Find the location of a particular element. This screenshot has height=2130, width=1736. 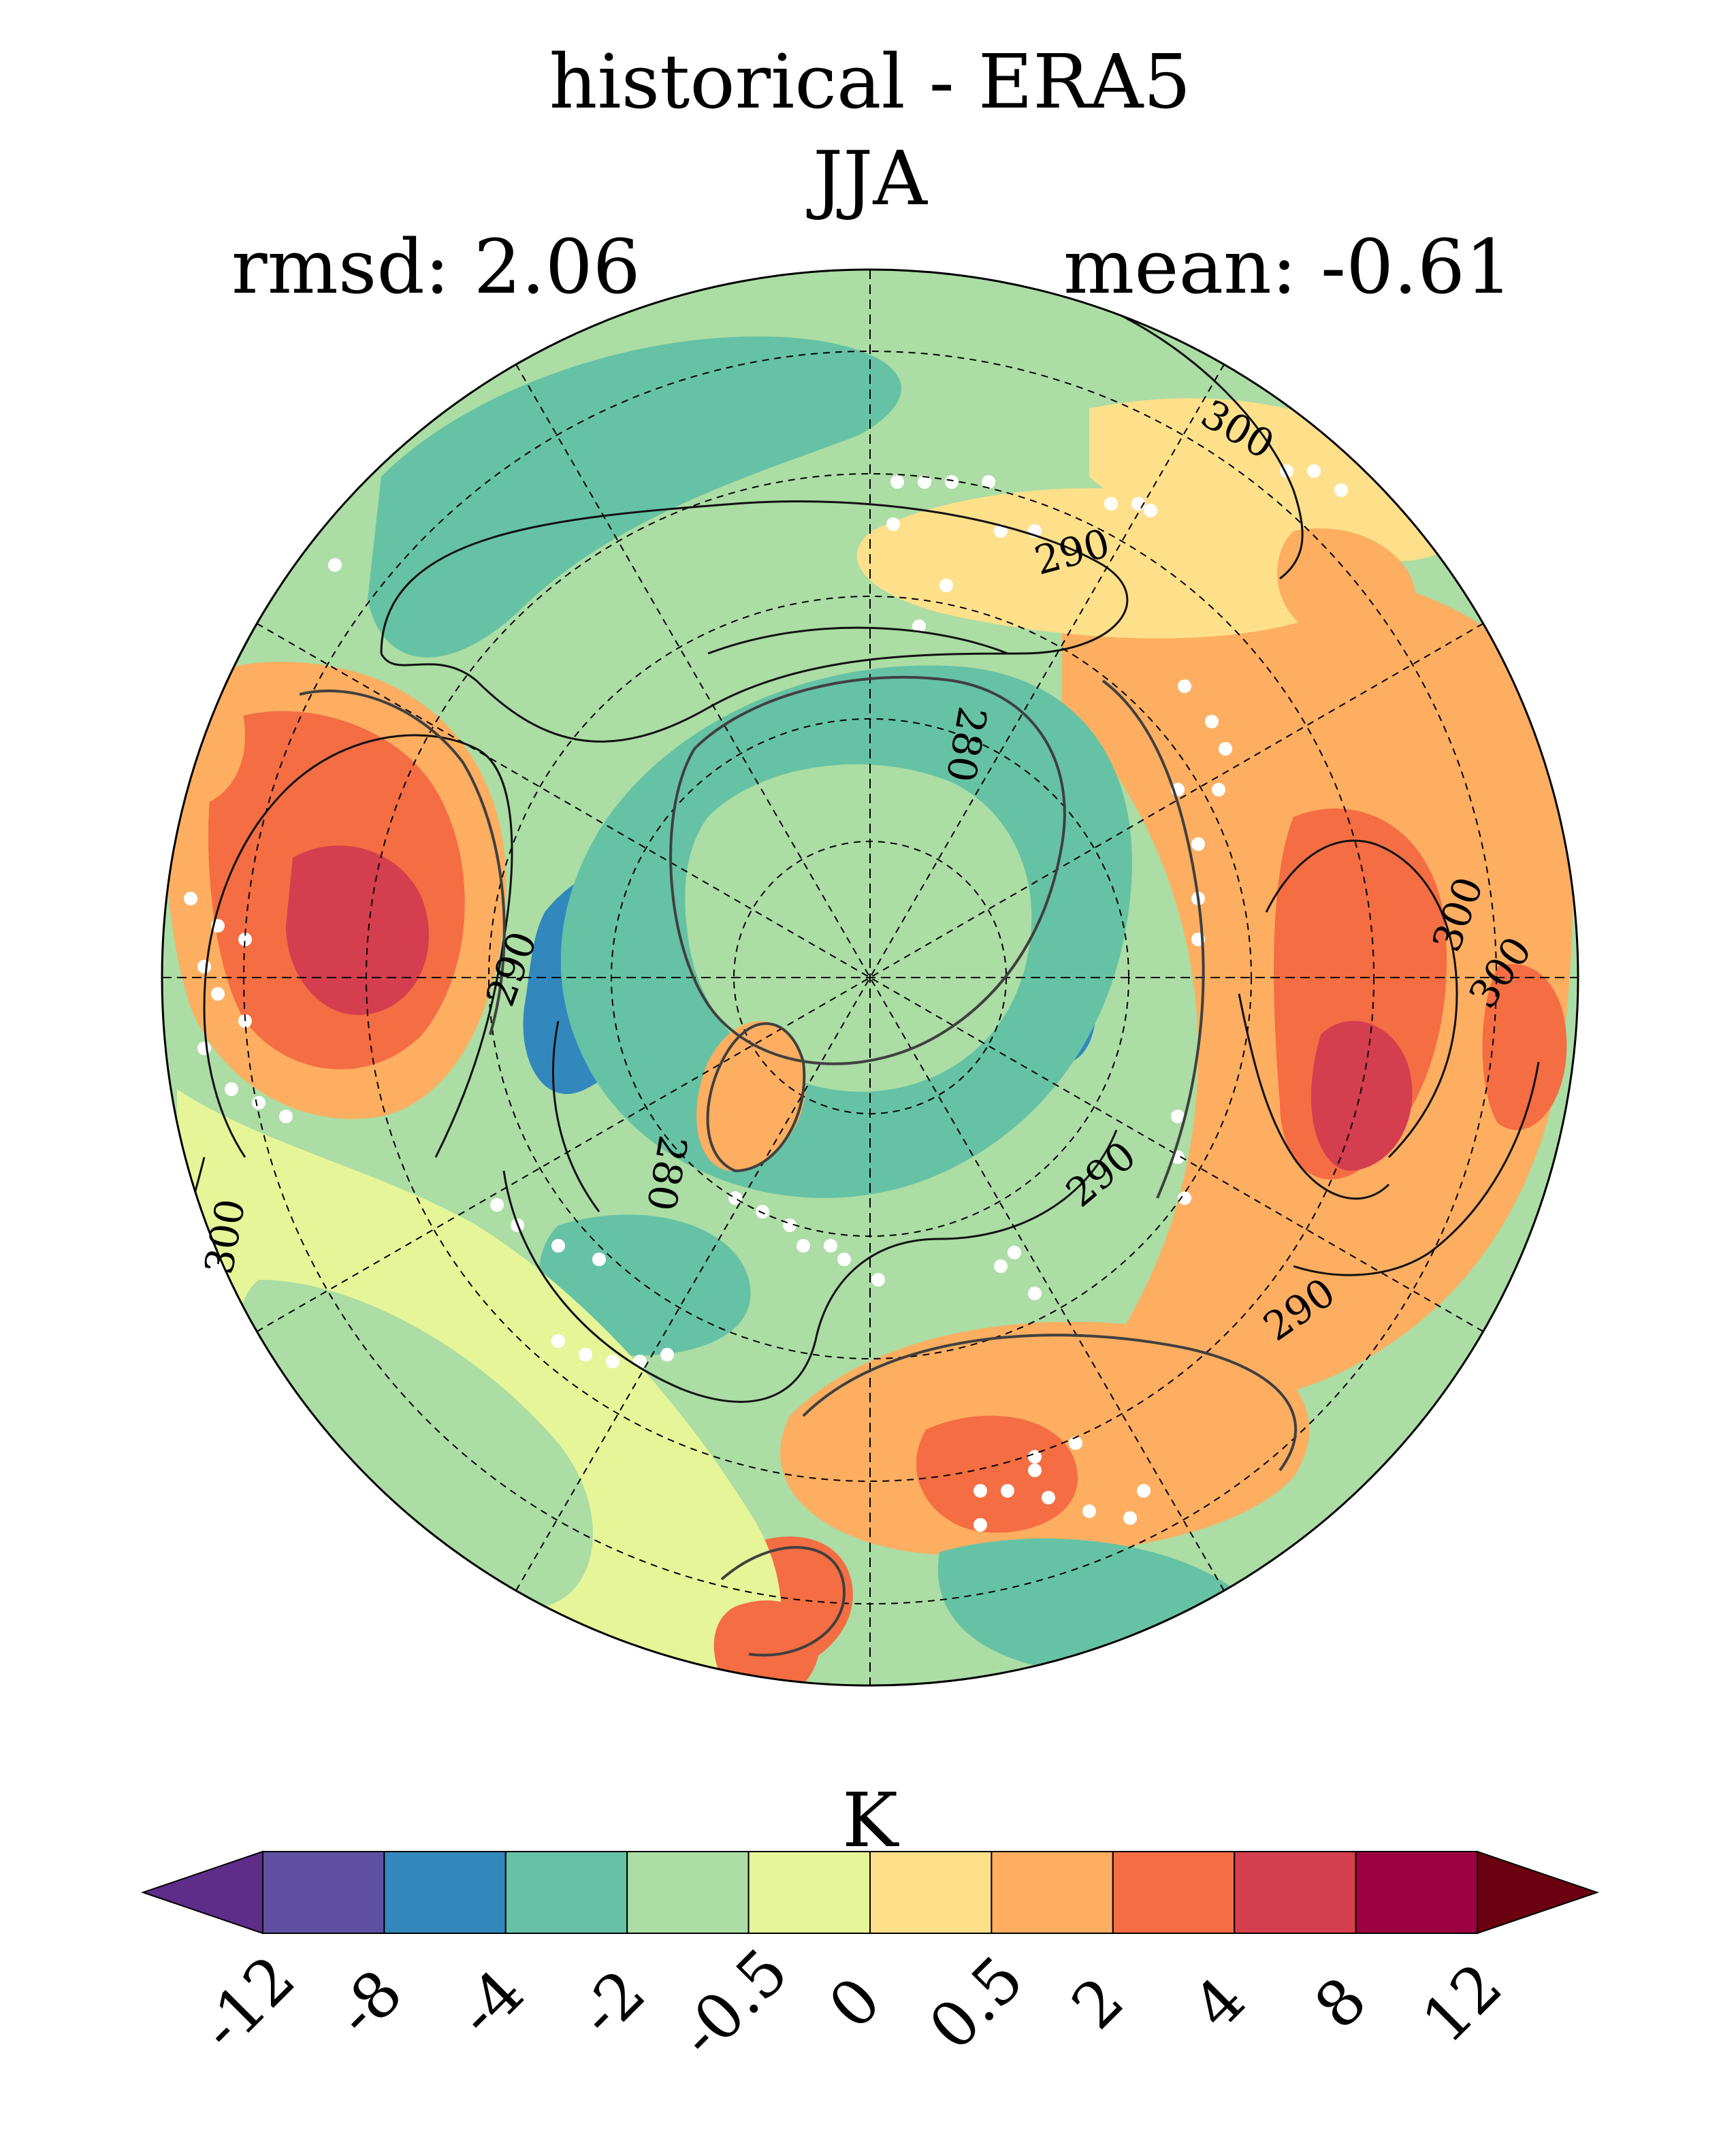

north-pacific-cool-patch is located at coordinates (634, 497).